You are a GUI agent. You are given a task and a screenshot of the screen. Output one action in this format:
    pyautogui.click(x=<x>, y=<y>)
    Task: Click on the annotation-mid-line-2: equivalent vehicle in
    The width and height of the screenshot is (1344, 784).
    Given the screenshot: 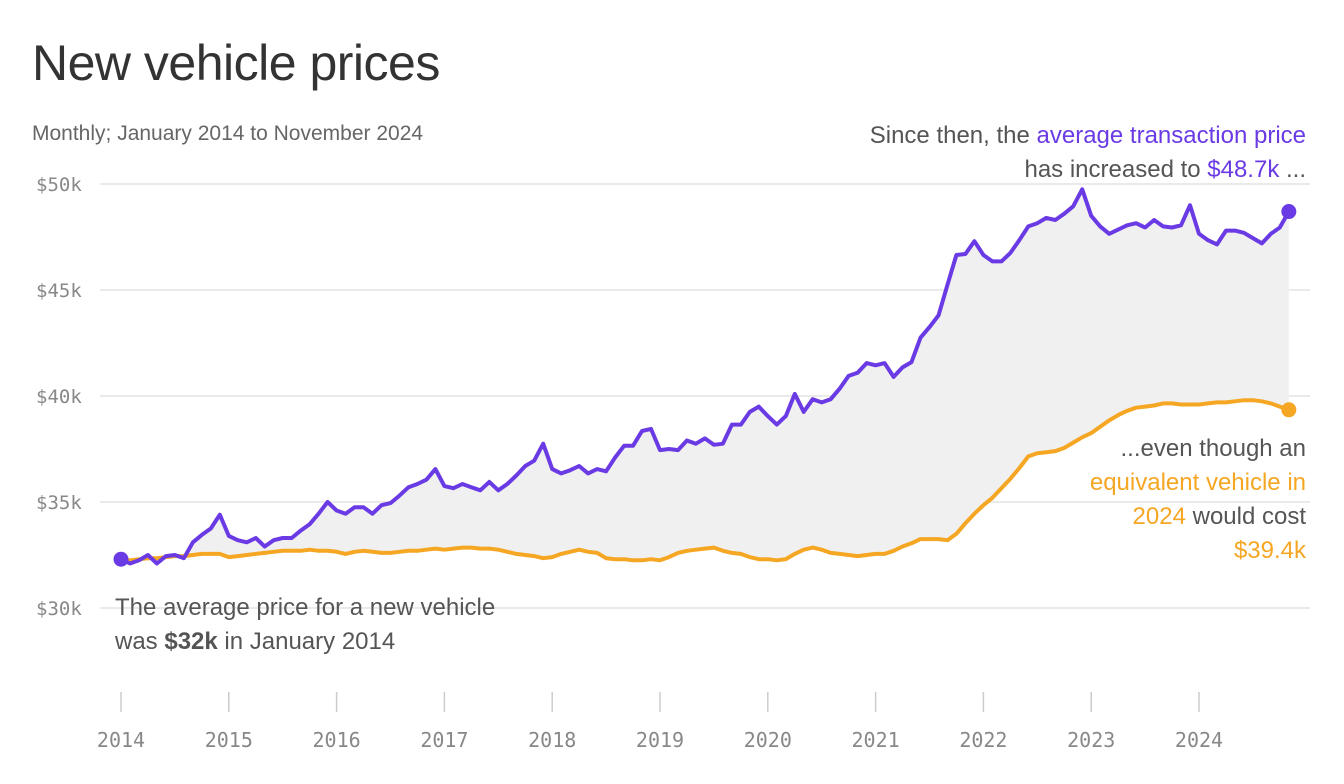 What is the action you would take?
    pyautogui.click(x=1197, y=482)
    